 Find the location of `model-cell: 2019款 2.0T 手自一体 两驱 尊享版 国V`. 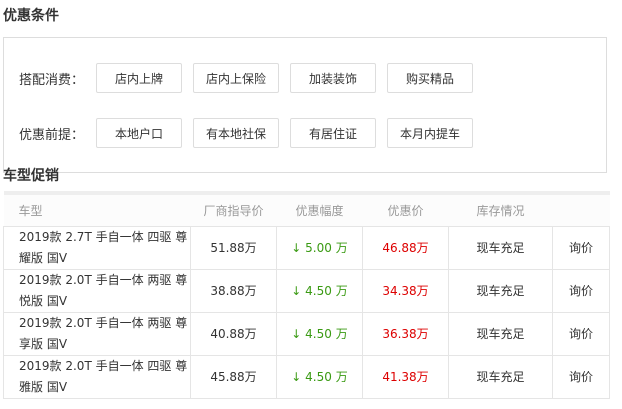

model-cell: 2019款 2.0T 手自一体 两驱 尊享版 国V is located at coordinates (97, 334).